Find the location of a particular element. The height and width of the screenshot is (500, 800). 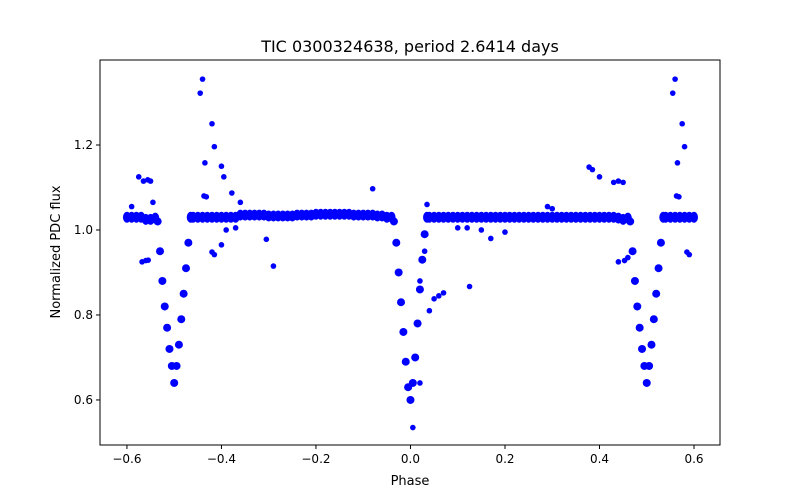

chart-title: TIC 0300324638, period 2.6414 days is located at coordinates (409, 46).